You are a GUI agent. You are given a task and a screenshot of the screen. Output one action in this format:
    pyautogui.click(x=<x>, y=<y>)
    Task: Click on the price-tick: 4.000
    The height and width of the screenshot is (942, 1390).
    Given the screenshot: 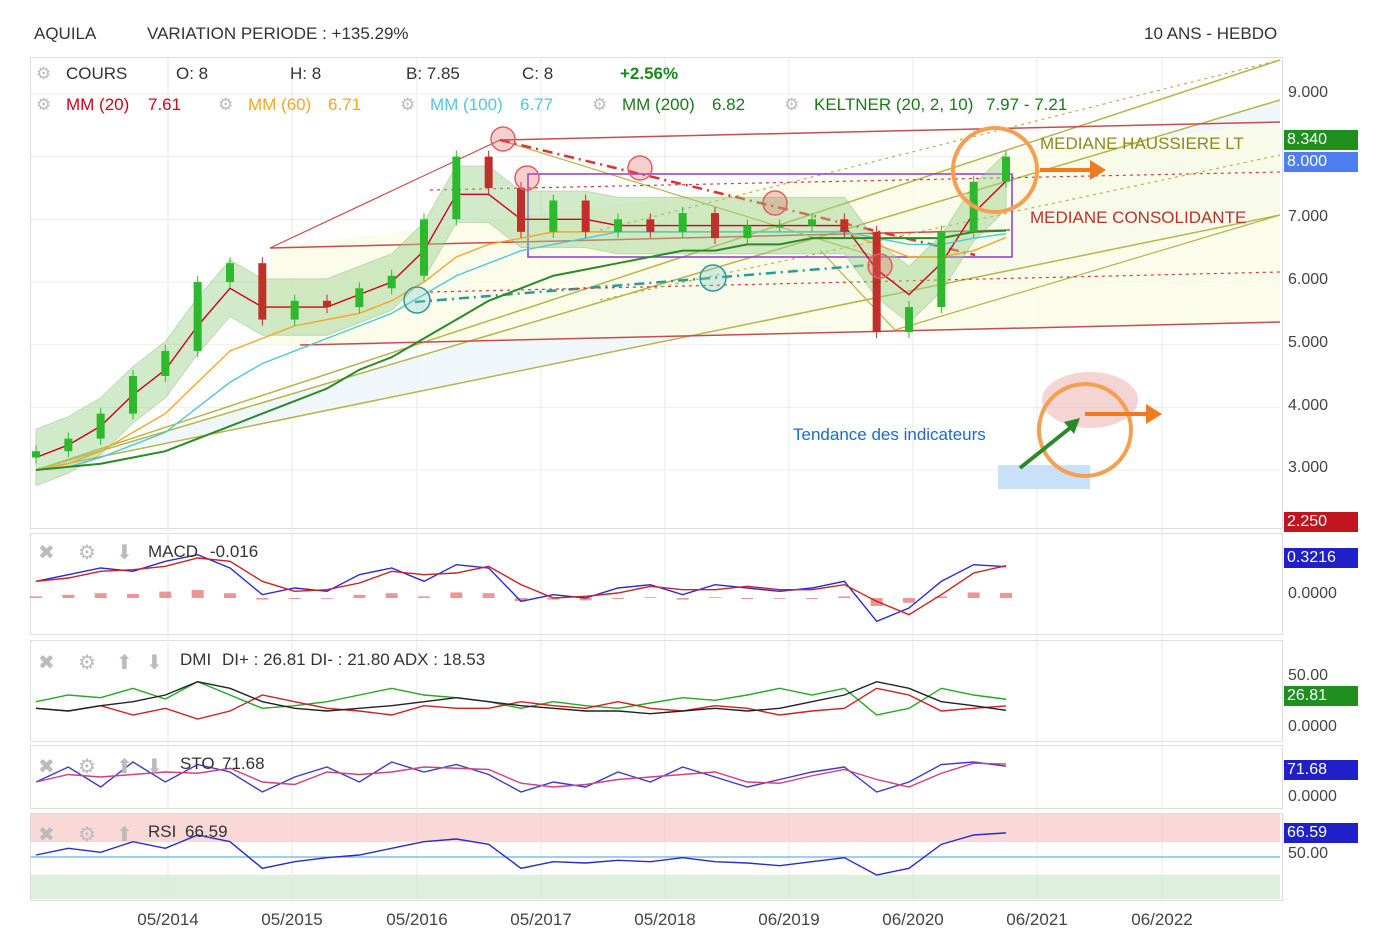 What is the action you would take?
    pyautogui.click(x=1308, y=405)
    